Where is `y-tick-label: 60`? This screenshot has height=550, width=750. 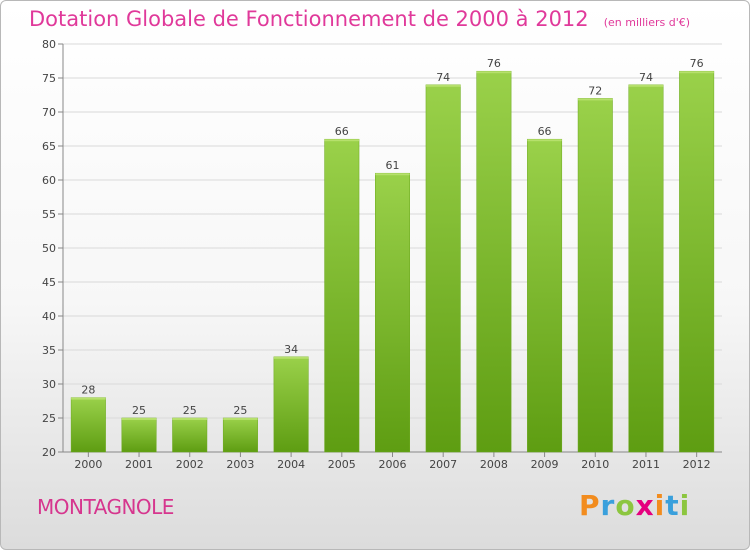 y-tick-label: 60 is located at coordinates (49, 180).